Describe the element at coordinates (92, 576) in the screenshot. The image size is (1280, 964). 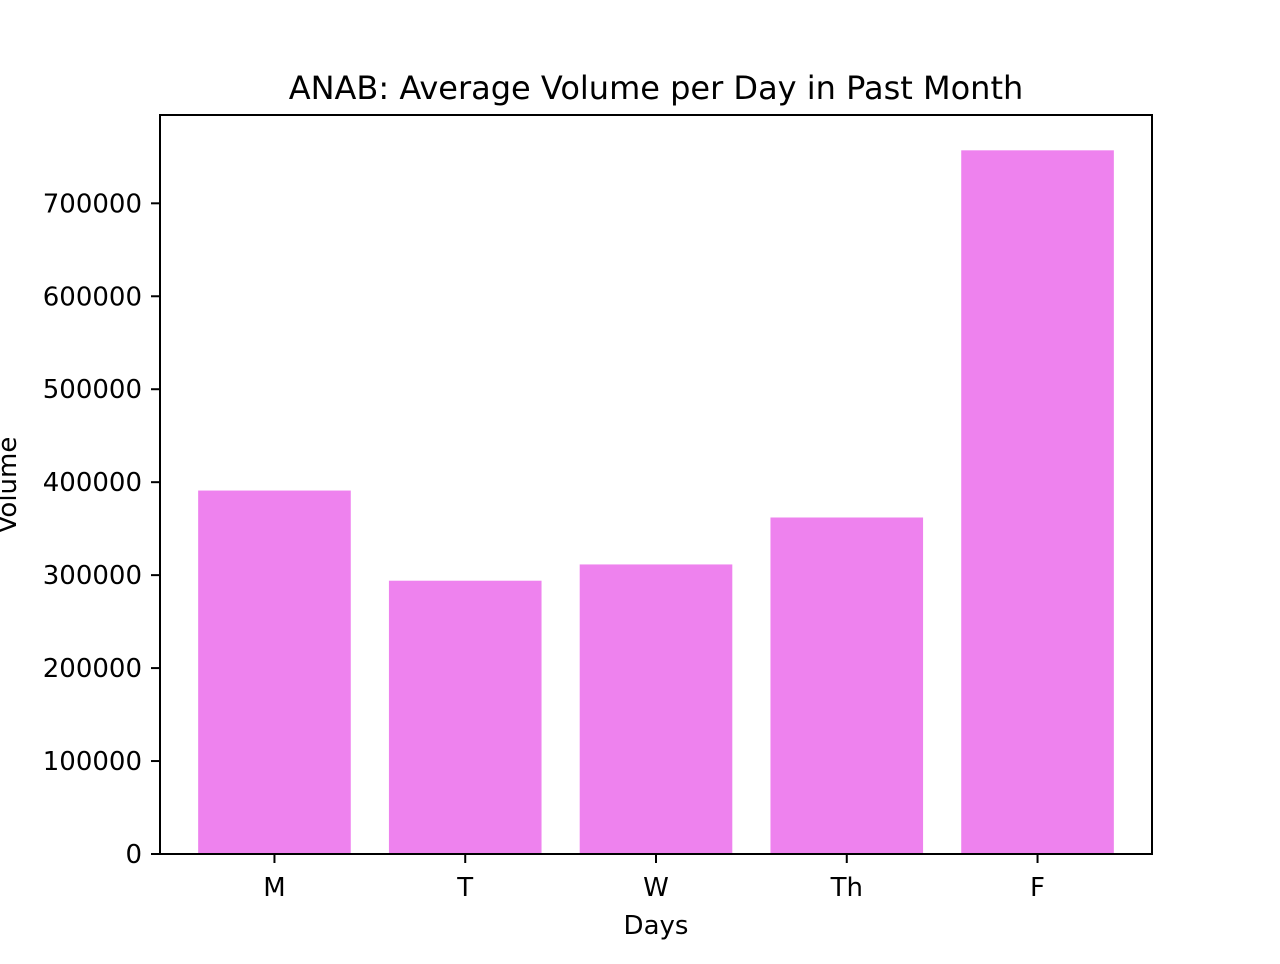
I see `y-tick-label: 300000` at that location.